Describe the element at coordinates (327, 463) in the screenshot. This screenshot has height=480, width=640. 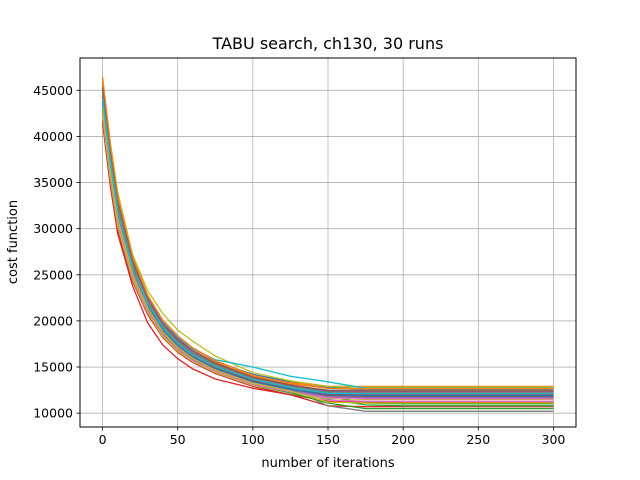
I see `x-axis-label: number of iterations` at that location.